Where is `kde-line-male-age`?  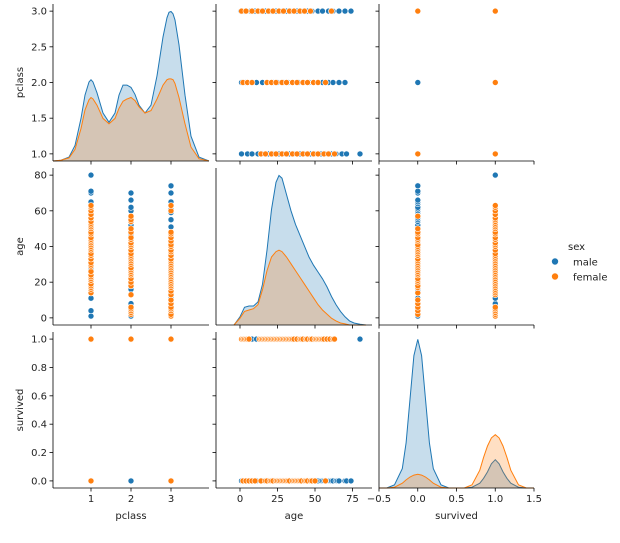 kde-line-male-age is located at coordinates (300, 250).